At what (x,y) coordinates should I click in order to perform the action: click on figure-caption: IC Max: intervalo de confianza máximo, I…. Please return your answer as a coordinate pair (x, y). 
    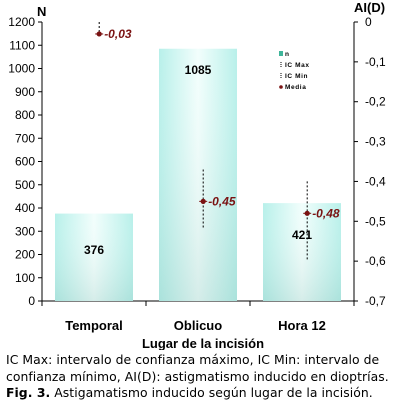
    Looking at the image, I should click on (211, 377).